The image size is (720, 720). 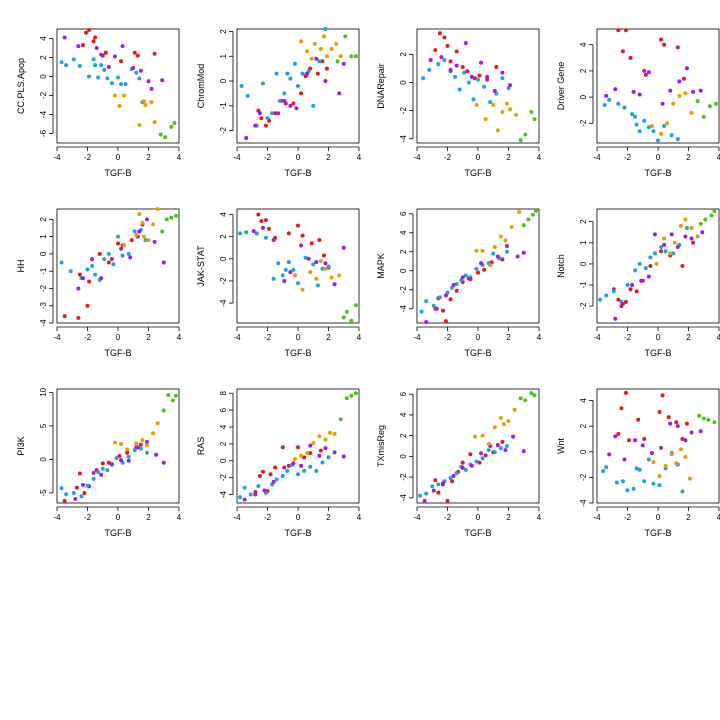 What do you see at coordinates (448, 157) in the screenshot?
I see `x-tick-label: -2` at bounding box center [448, 157].